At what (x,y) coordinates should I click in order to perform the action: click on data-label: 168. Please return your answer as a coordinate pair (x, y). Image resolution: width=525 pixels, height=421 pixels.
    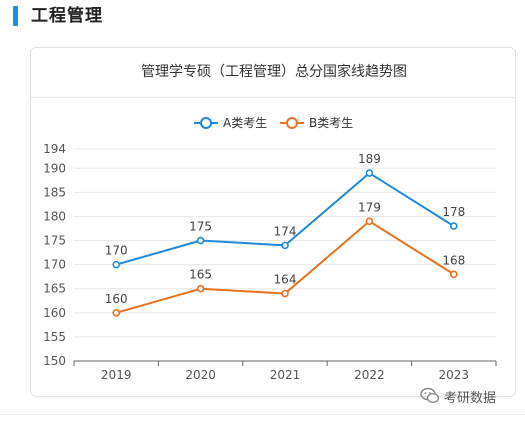
    Looking at the image, I should click on (453, 260).